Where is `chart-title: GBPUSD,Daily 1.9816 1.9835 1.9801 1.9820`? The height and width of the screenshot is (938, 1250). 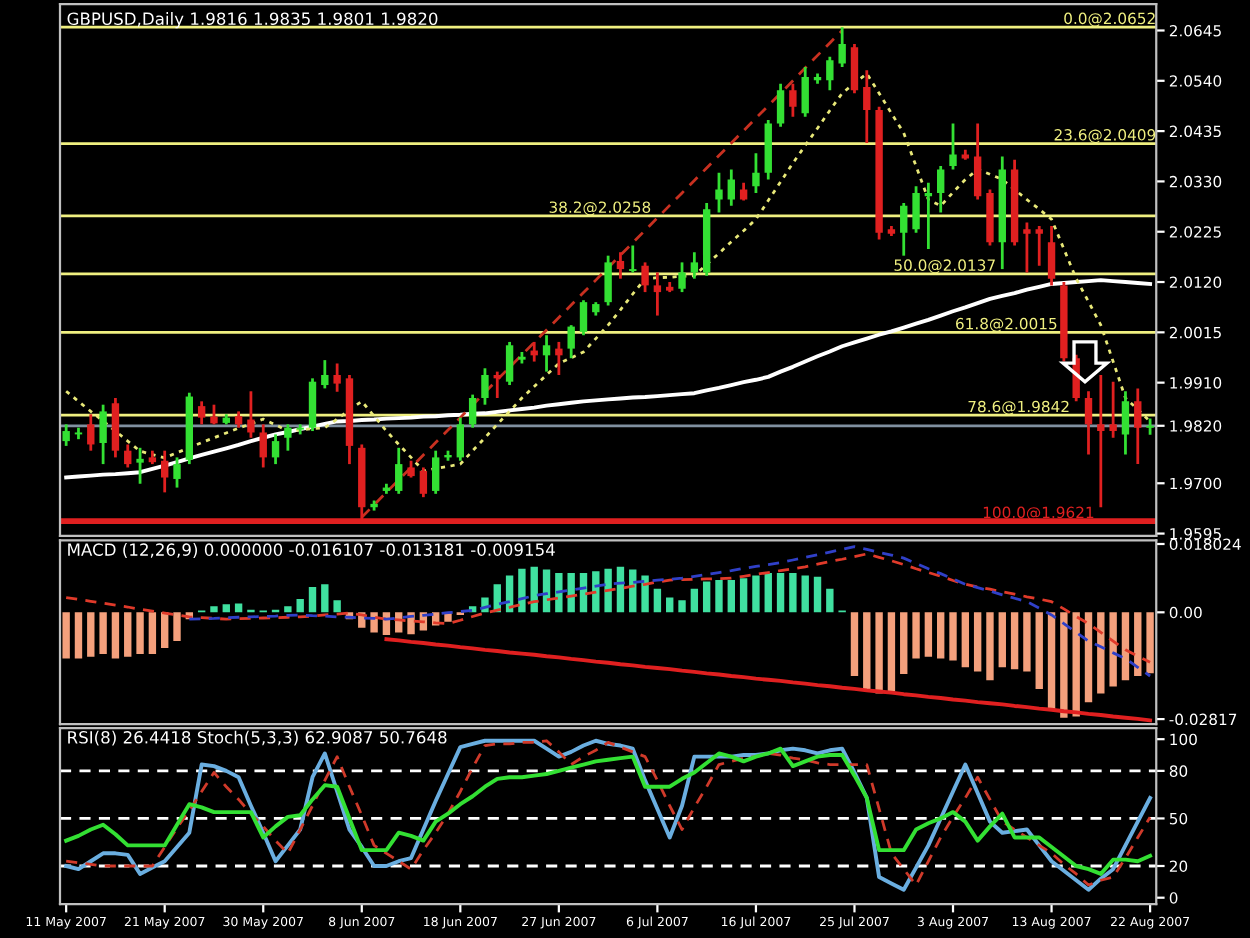 chart-title: GBPUSD,Daily 1.9816 1.9835 1.9801 1.9820 is located at coordinates (252, 20).